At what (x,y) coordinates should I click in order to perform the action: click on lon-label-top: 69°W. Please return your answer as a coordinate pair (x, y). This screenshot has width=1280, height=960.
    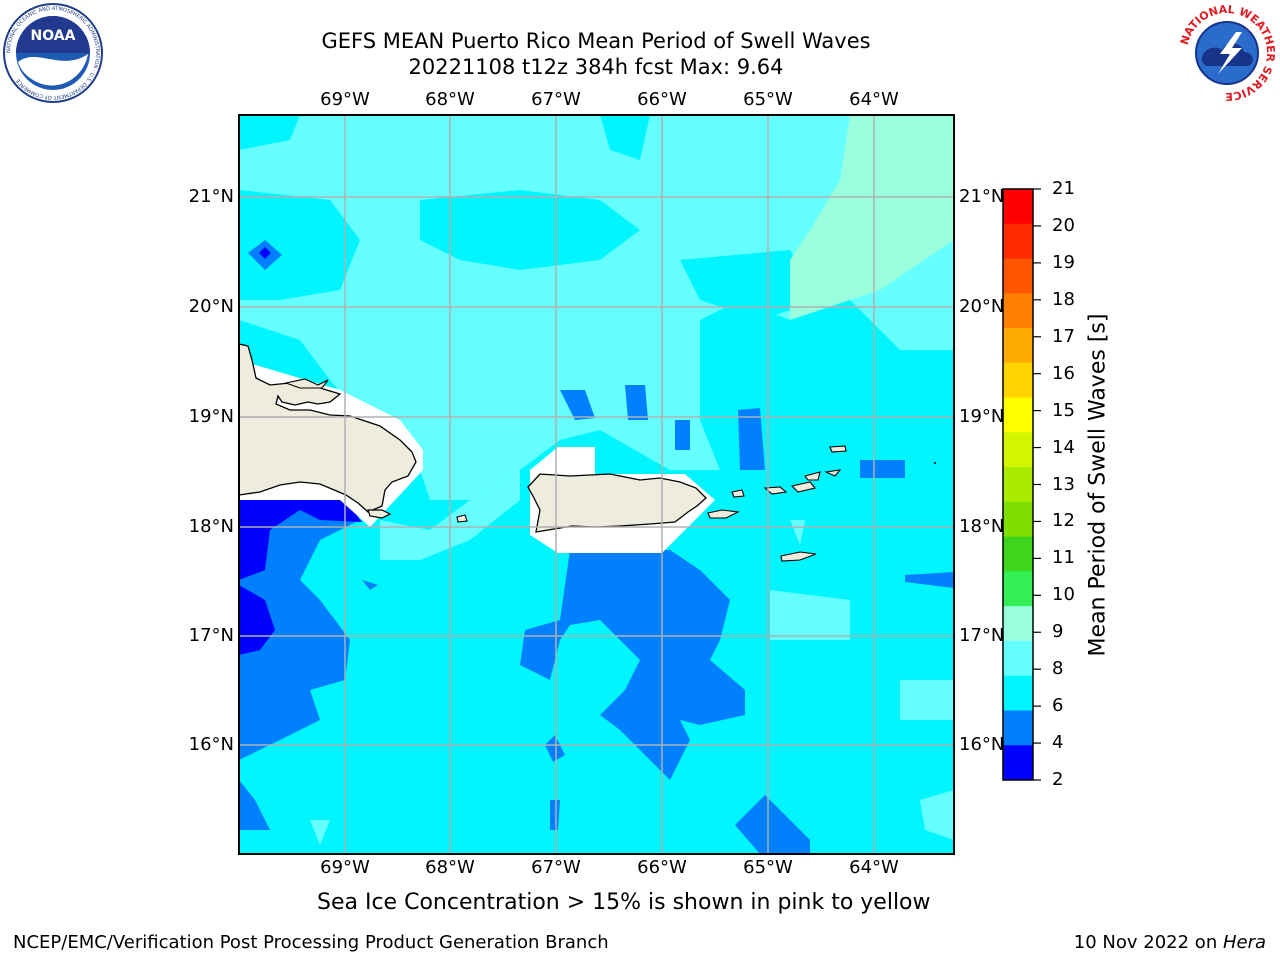
    Looking at the image, I should click on (345, 99).